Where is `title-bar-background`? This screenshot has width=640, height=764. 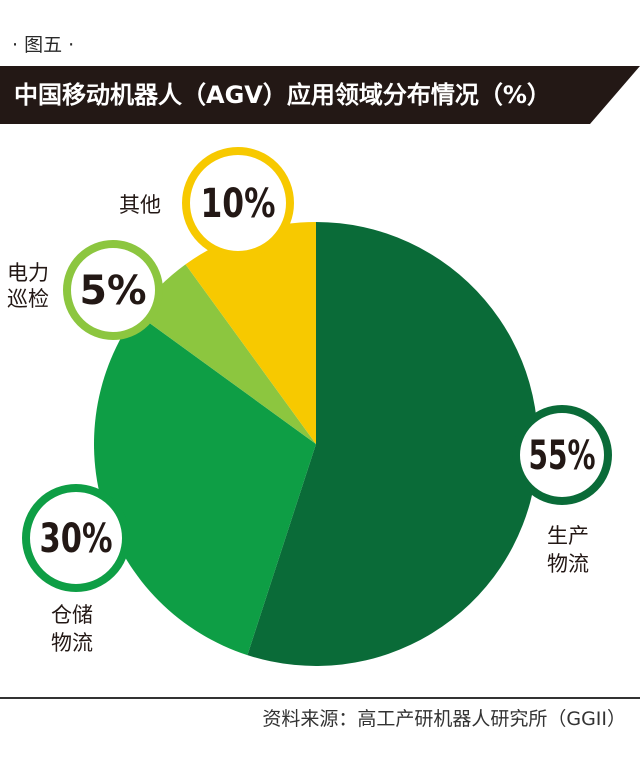 title-bar-background is located at coordinates (320, 95).